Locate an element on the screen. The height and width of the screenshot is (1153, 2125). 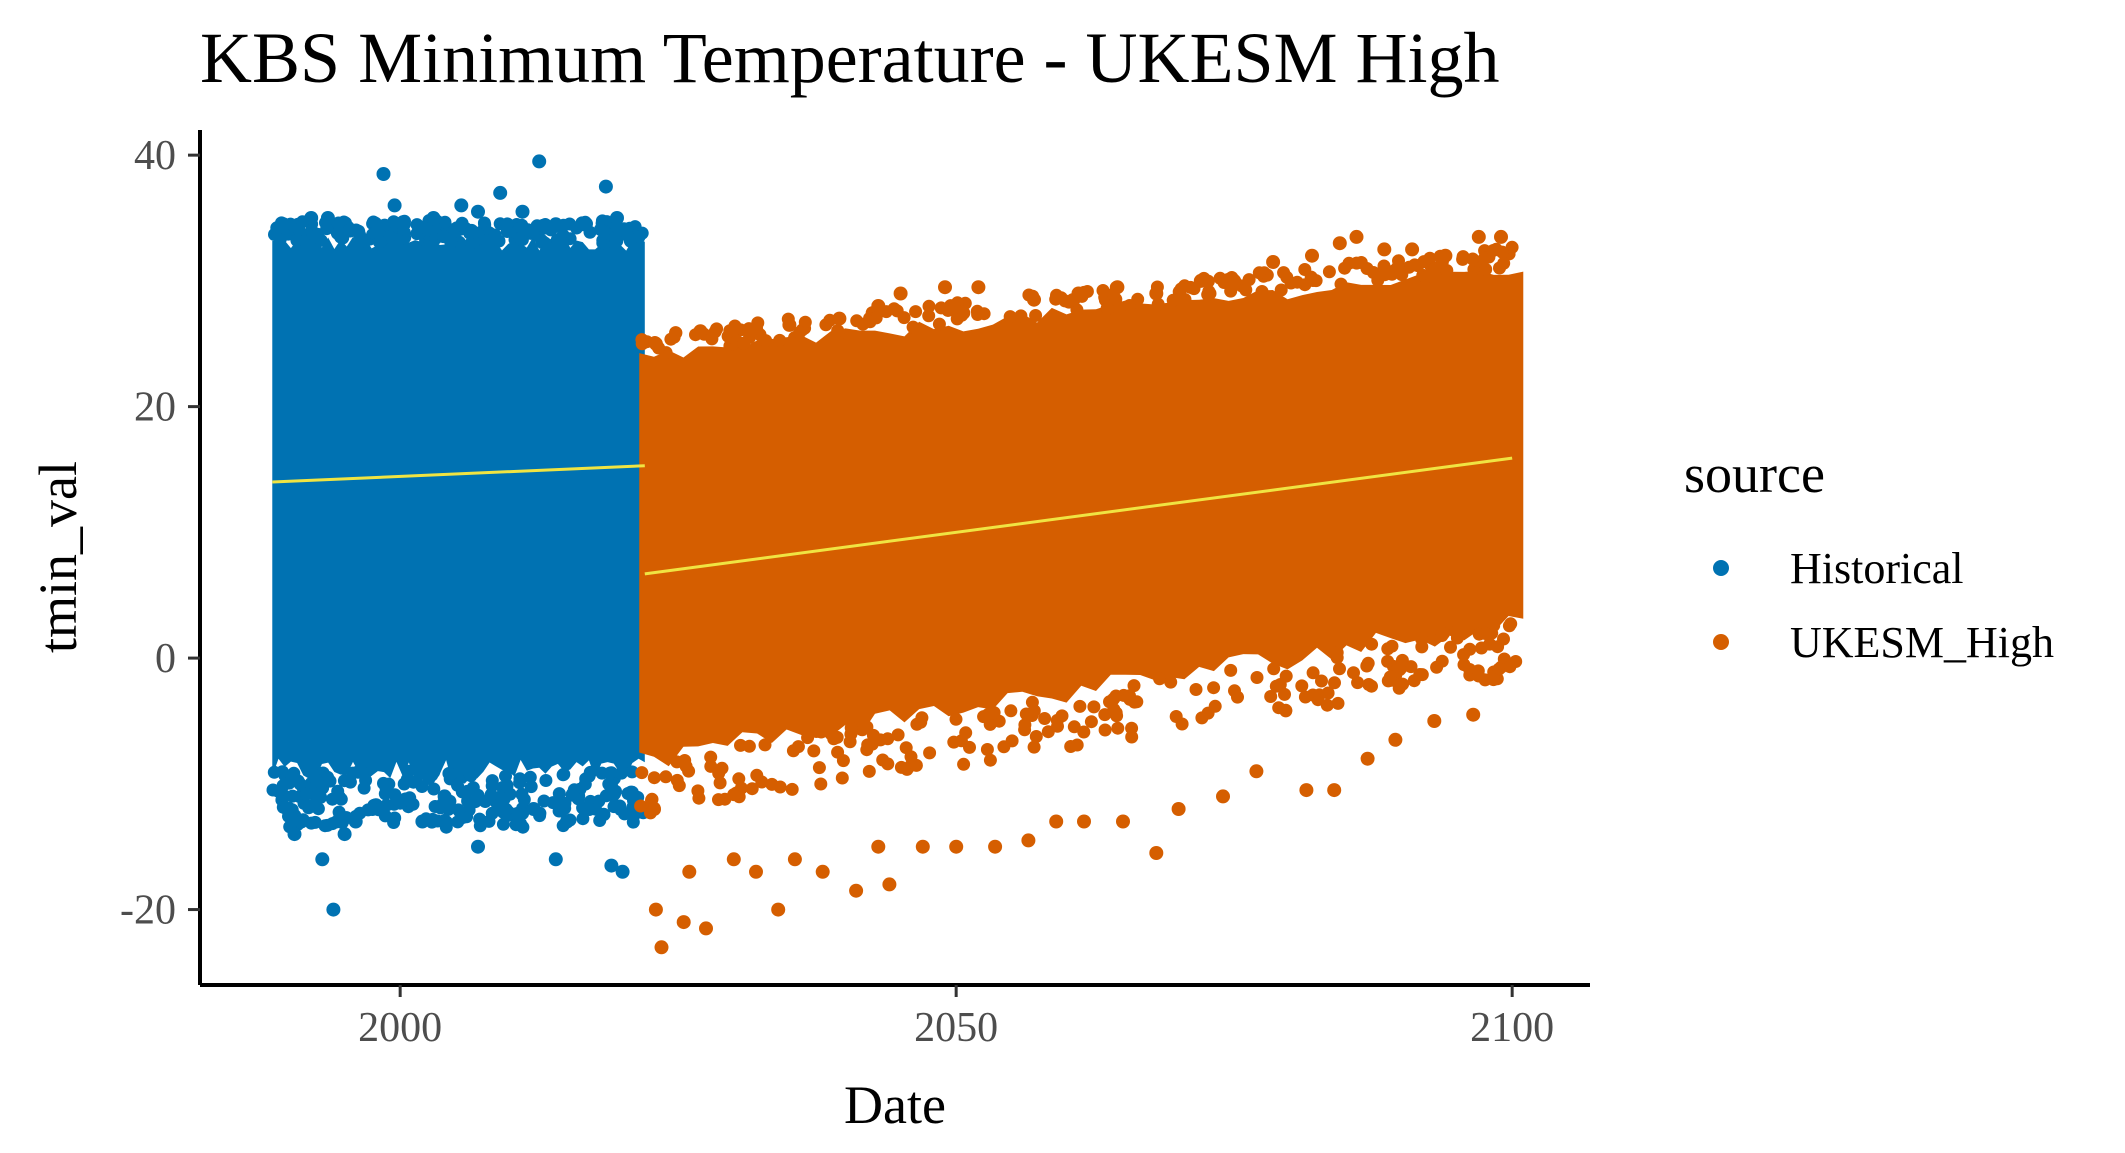
y-ticks: -20 0 20 40 is located at coordinates (160, 533).